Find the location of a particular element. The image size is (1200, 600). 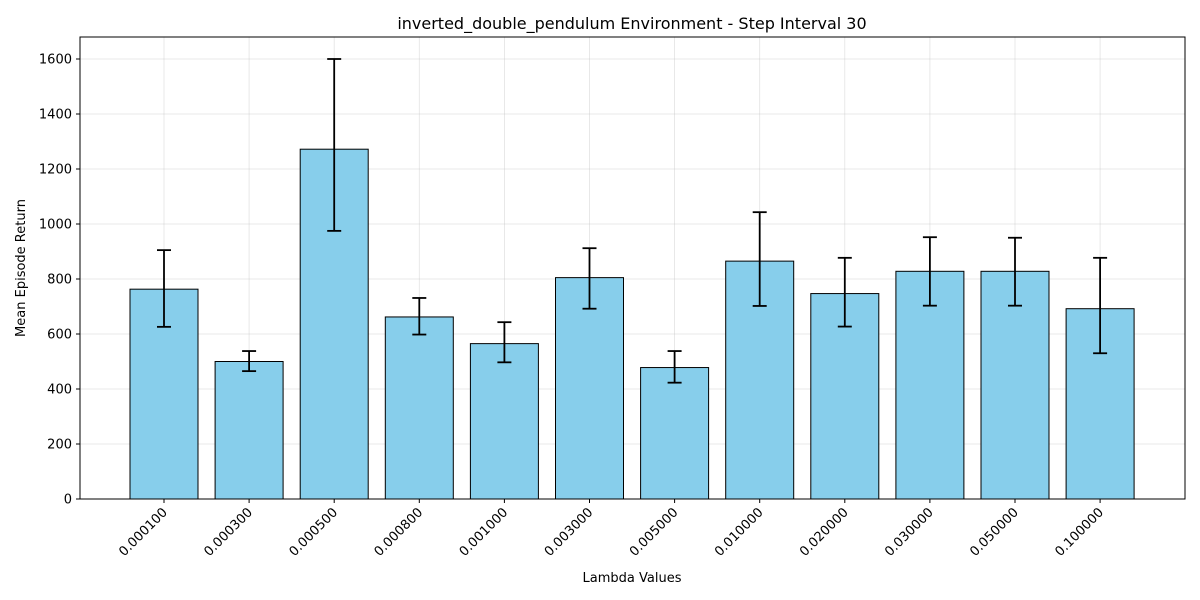

x-tick-label: 0.020000 is located at coordinates (824, 532).